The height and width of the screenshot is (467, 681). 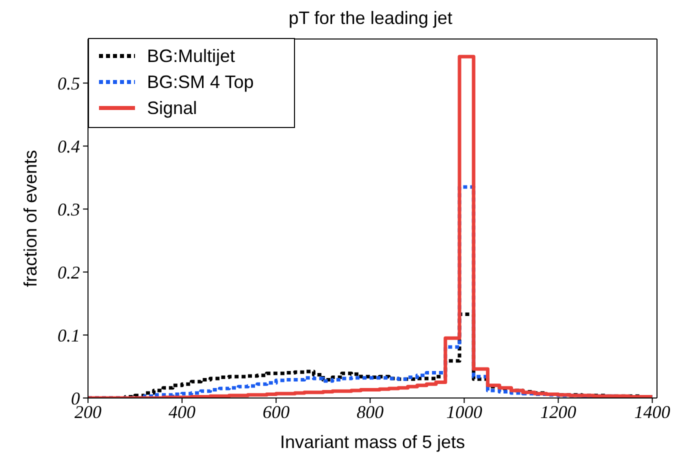 I want to click on x-tick-label: 1000, so click(x=464, y=412).